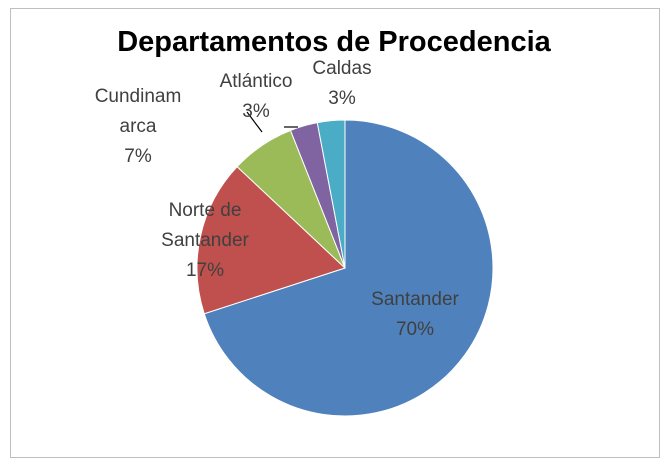  I want to click on slice-label: Cundinamarca 7%, so click(138, 127).